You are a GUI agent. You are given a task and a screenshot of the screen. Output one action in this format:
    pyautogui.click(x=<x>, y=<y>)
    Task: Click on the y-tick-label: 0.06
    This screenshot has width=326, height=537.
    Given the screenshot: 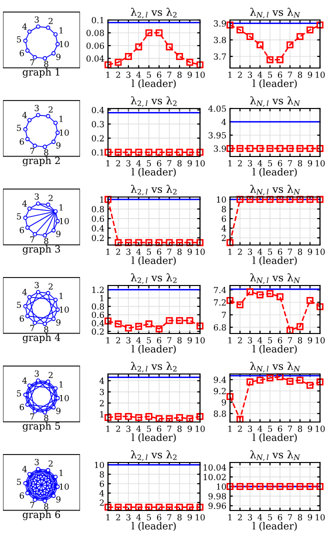 What is the action you would take?
    pyautogui.click(x=95, y=45)
    